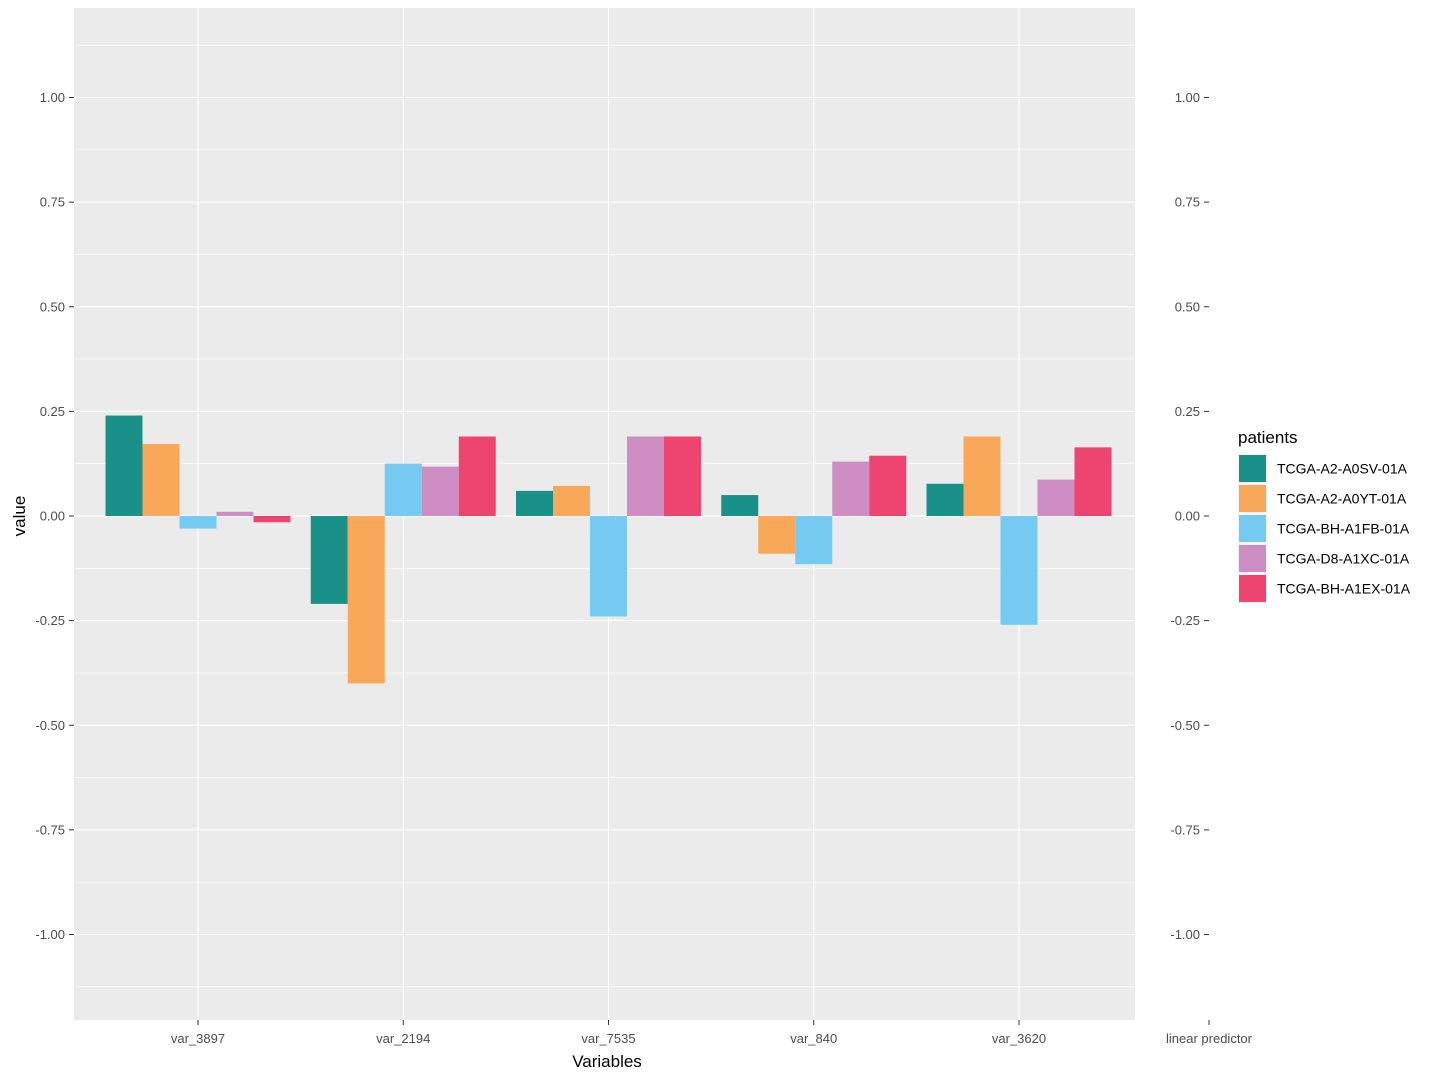  What do you see at coordinates (1187, 97) in the screenshot?
I see `right-y-tick-label: 1.00` at bounding box center [1187, 97].